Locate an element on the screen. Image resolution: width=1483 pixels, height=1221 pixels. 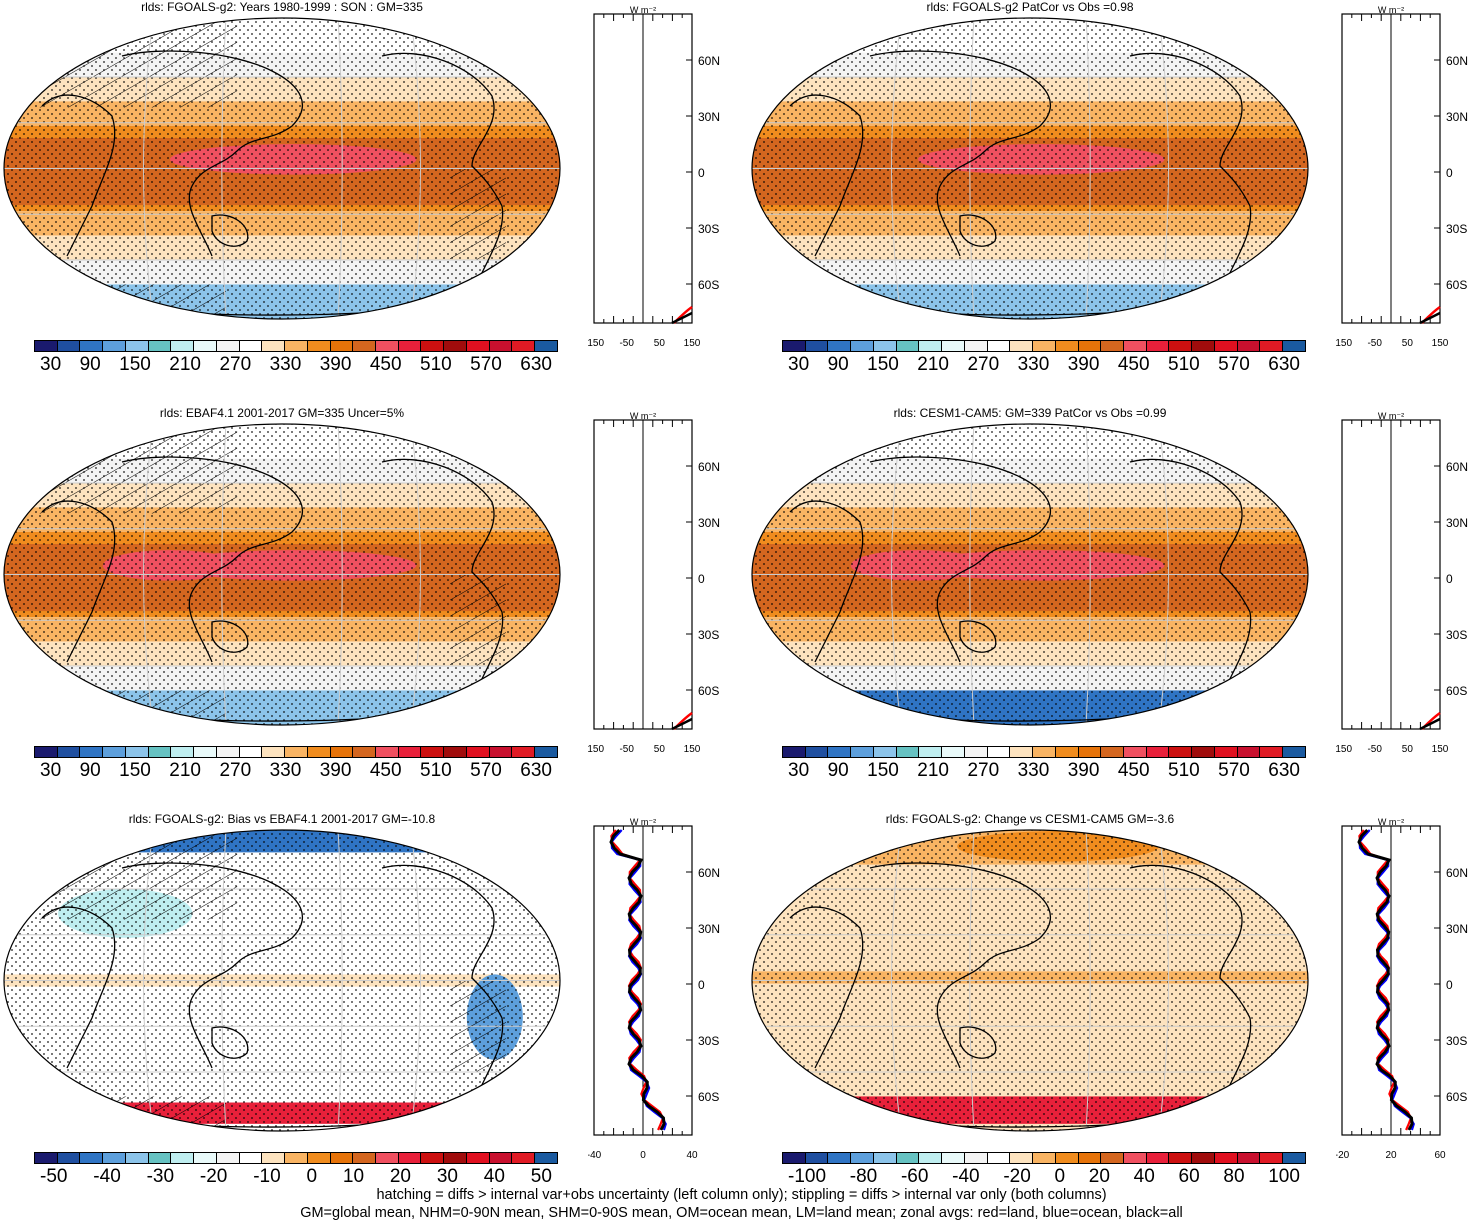
zonal-tick-label: -20 is located at coordinates (1343, 1154).